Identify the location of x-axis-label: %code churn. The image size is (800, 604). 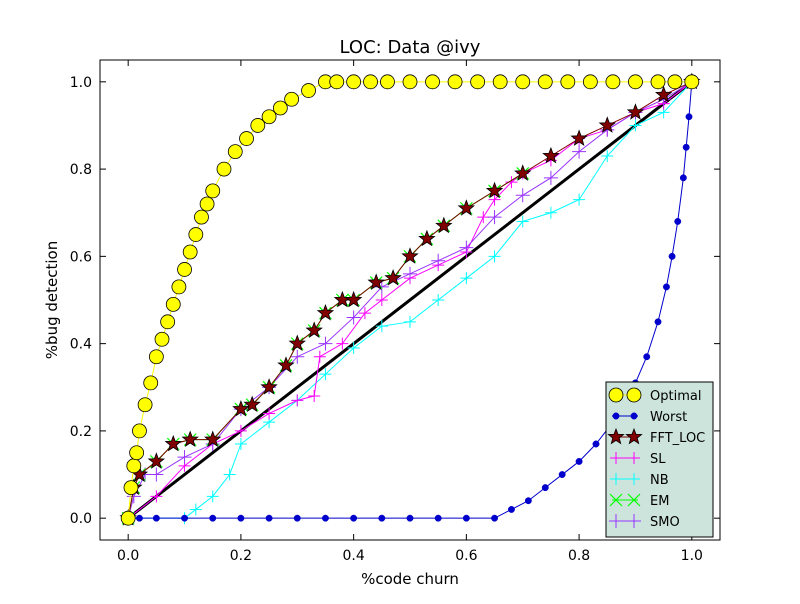
(410, 579).